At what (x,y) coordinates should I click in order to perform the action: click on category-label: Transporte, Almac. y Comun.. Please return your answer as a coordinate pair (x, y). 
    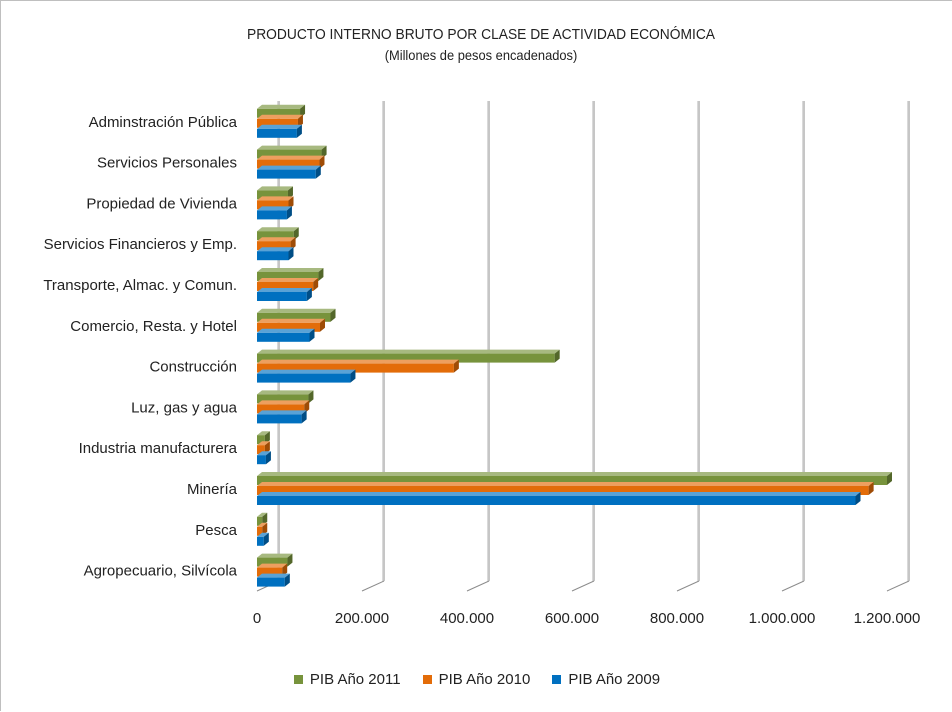
    Looking at the image, I should click on (140, 285).